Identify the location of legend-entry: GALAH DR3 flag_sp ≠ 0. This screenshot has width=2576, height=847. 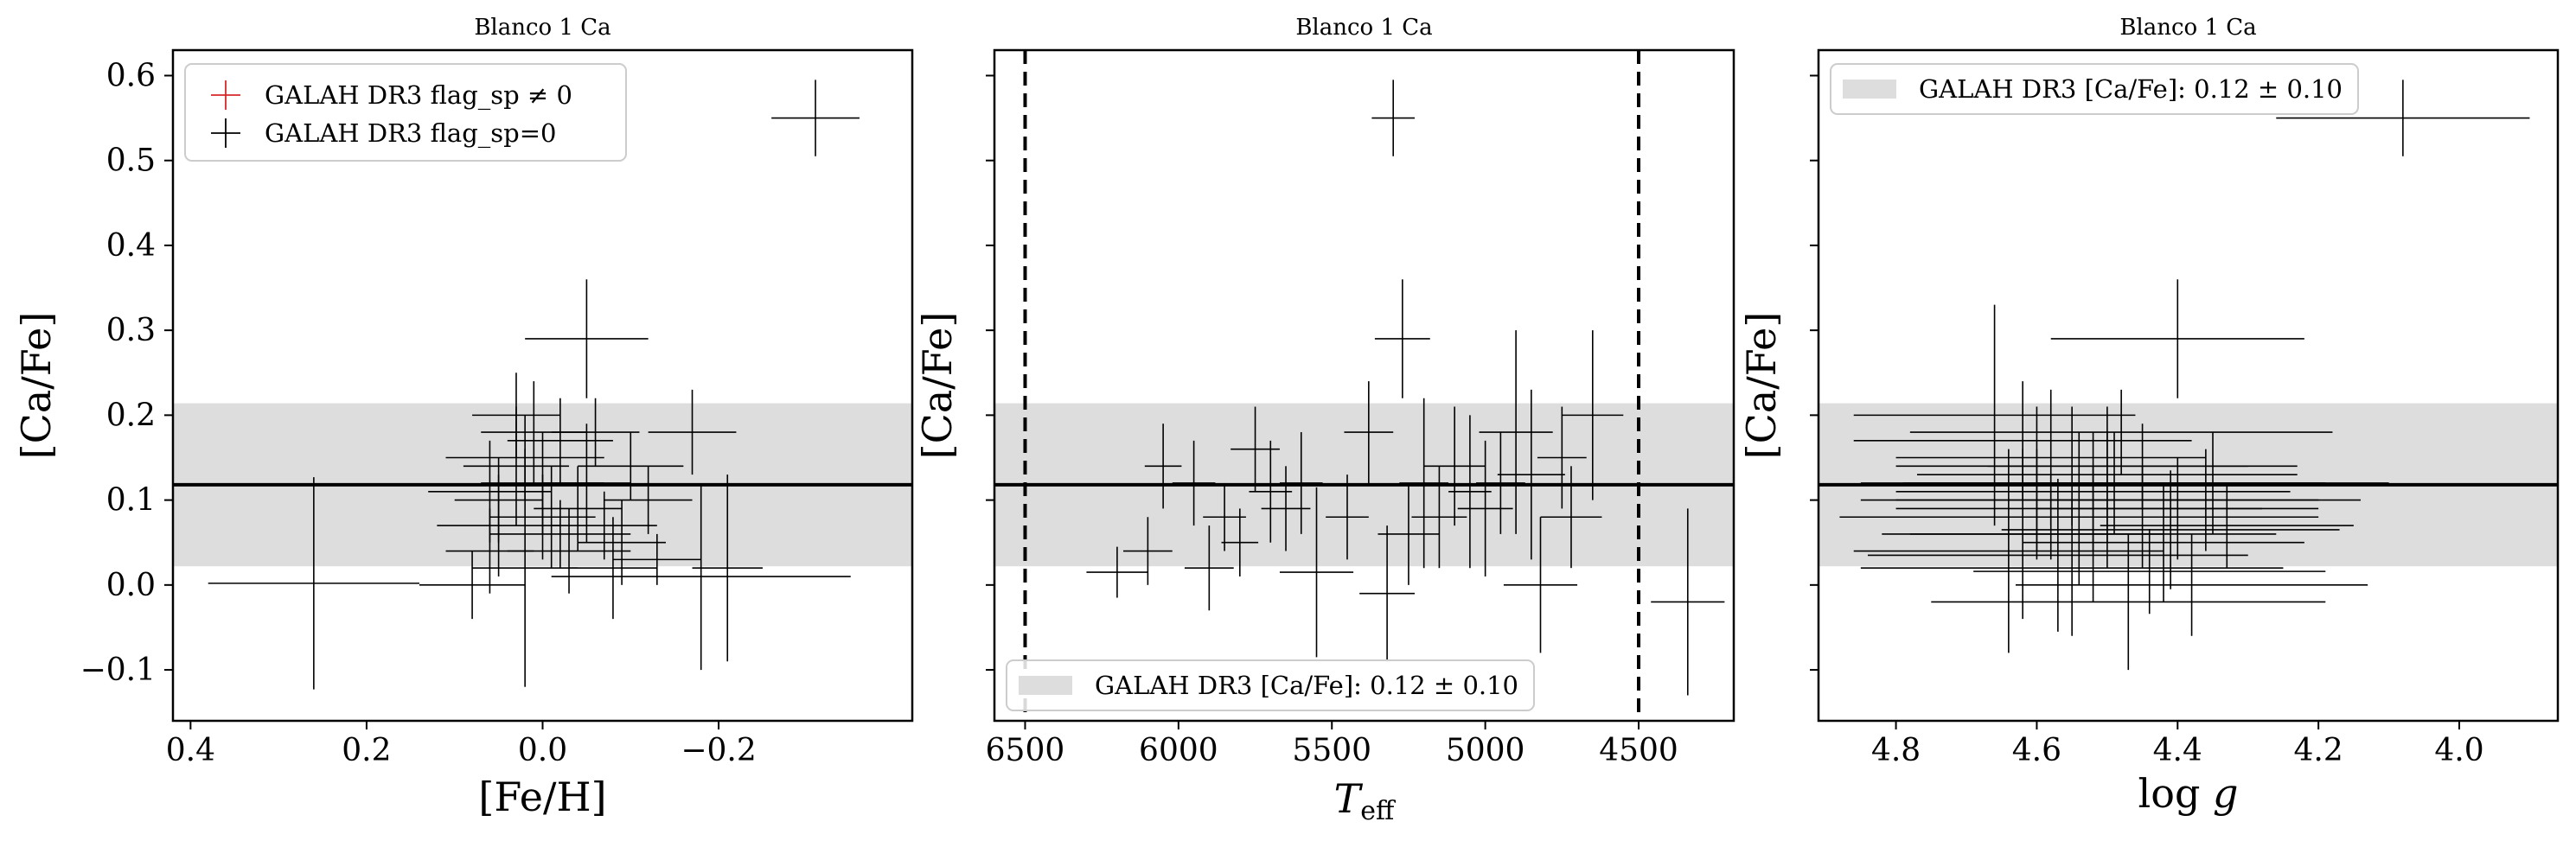
(419, 95).